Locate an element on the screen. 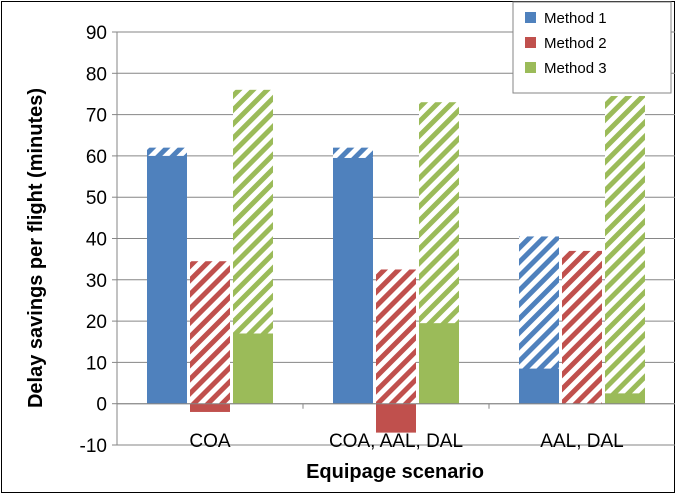  x-category-labels: COA COA, AAL, DAL AAL, DAL is located at coordinates (406, 441).